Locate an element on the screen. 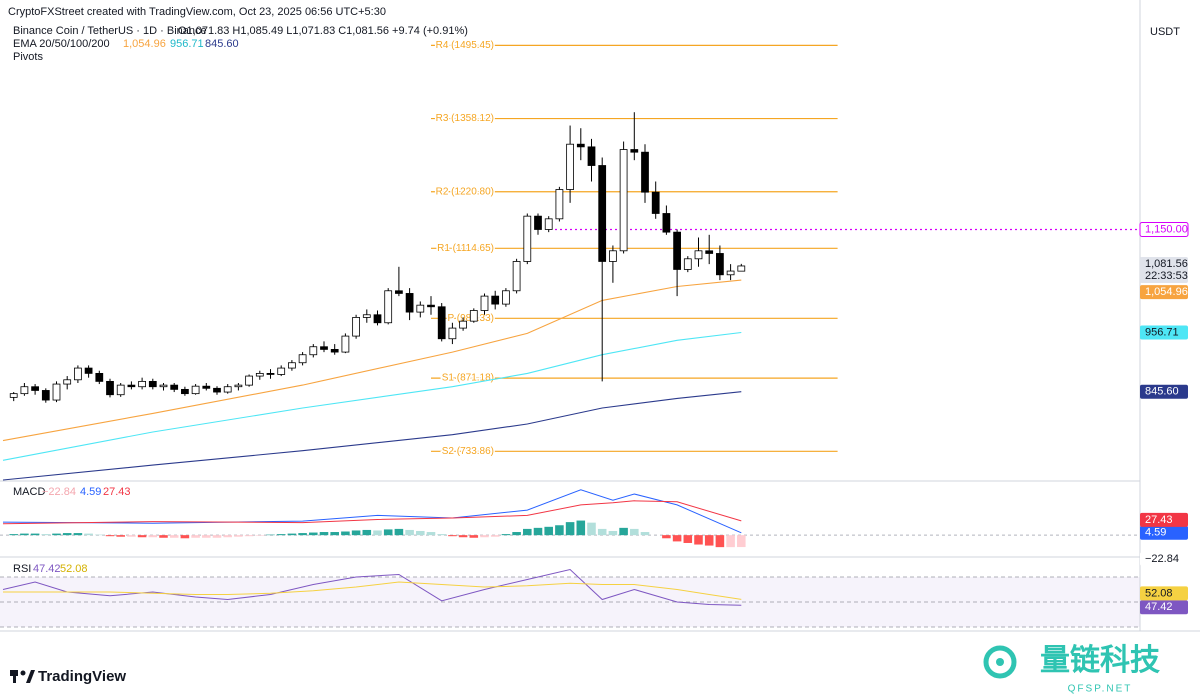 The image size is (1200, 699). indicator-line is located at coordinates (372, 512).